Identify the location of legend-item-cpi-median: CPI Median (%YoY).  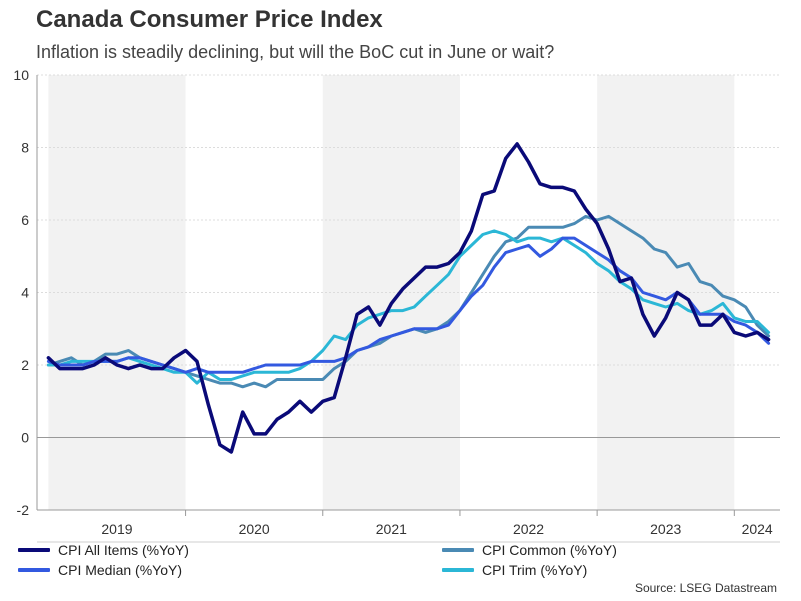
(100, 570).